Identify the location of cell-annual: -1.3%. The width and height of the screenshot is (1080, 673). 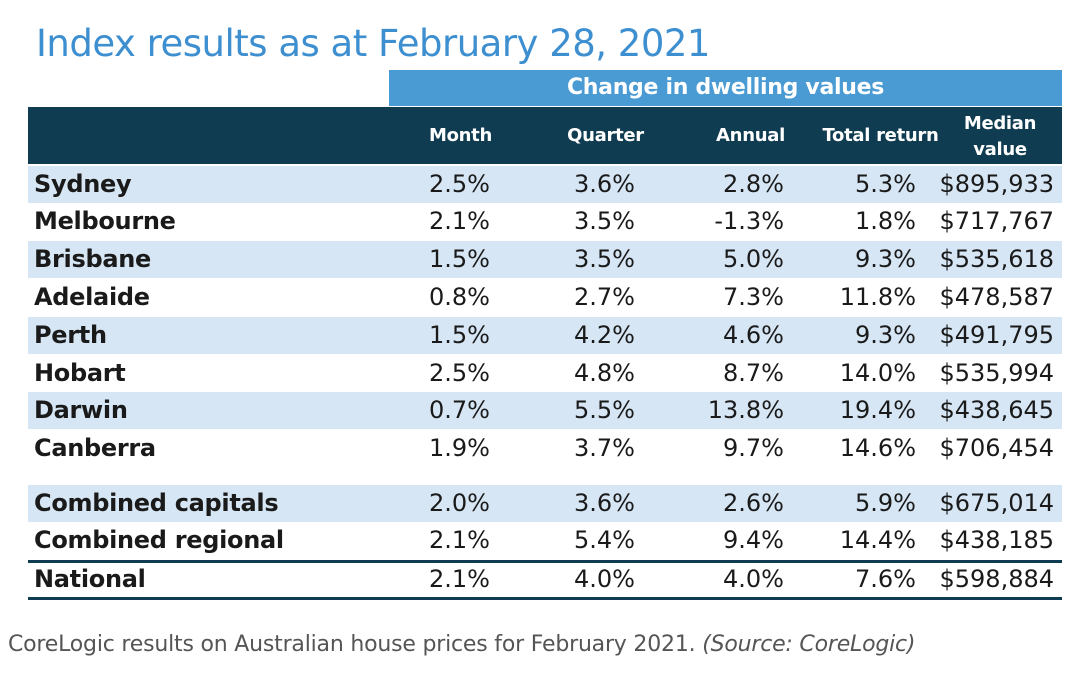
(749, 221).